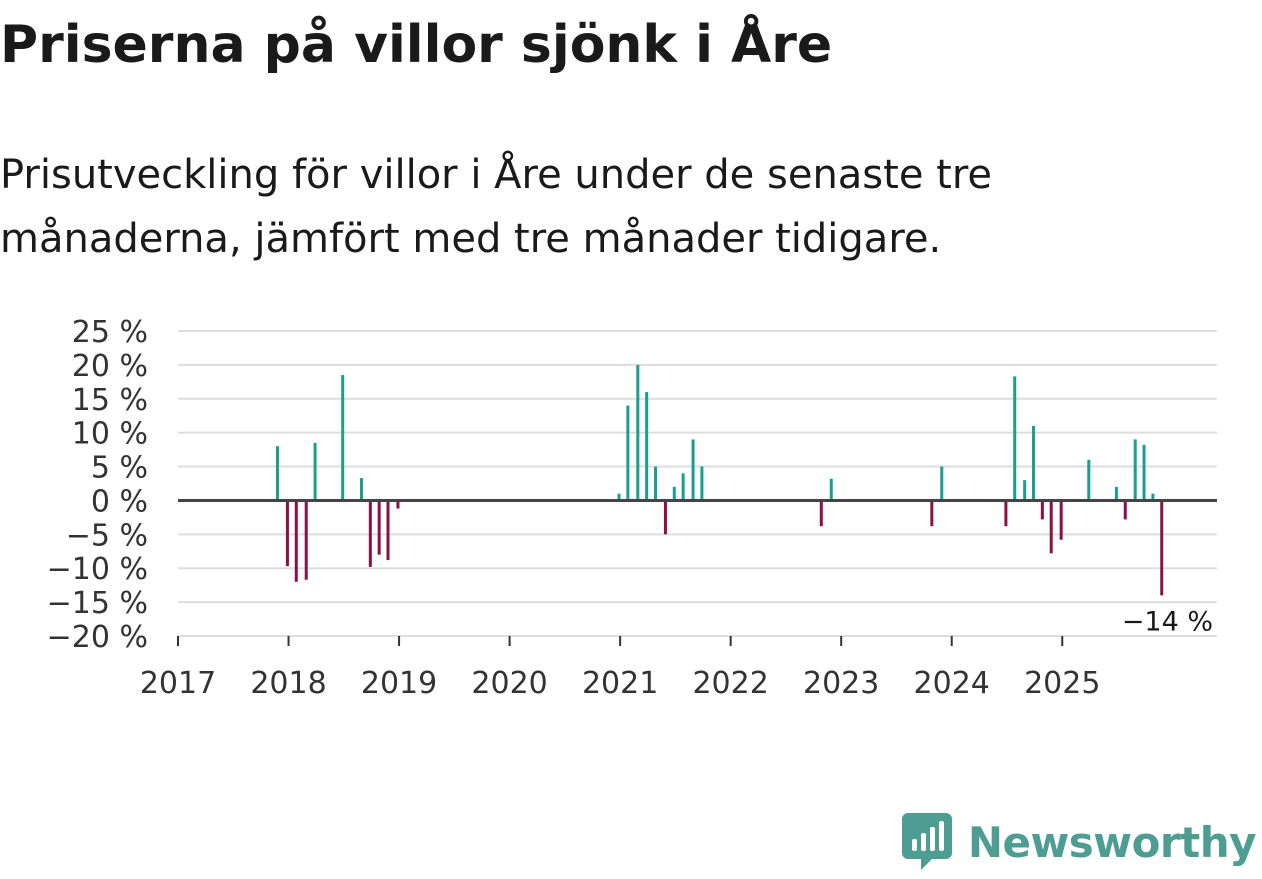 The image size is (1262, 879). Describe the element at coordinates (952, 683) in the screenshot. I see `x-tick-label: 2024` at that location.